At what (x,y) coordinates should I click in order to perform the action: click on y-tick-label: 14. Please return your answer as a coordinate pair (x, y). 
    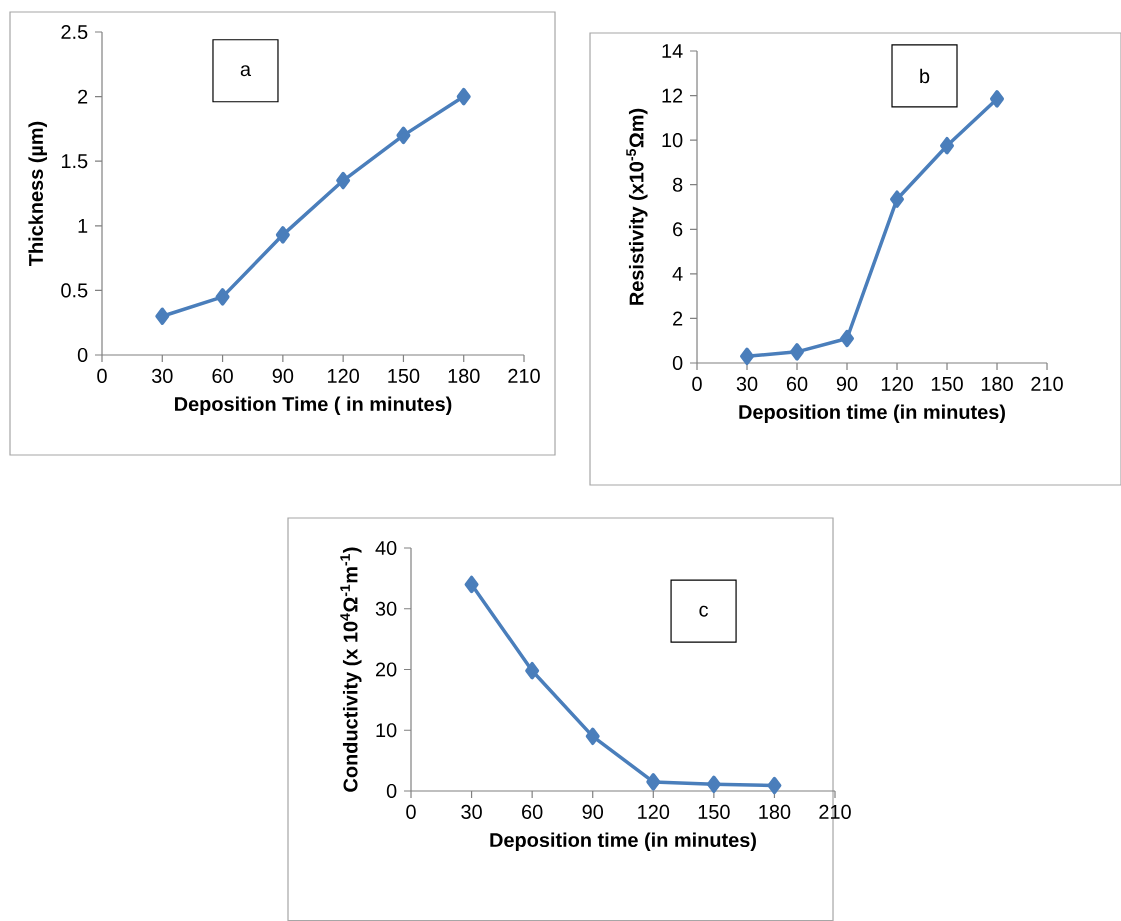
    Looking at the image, I should click on (672, 51).